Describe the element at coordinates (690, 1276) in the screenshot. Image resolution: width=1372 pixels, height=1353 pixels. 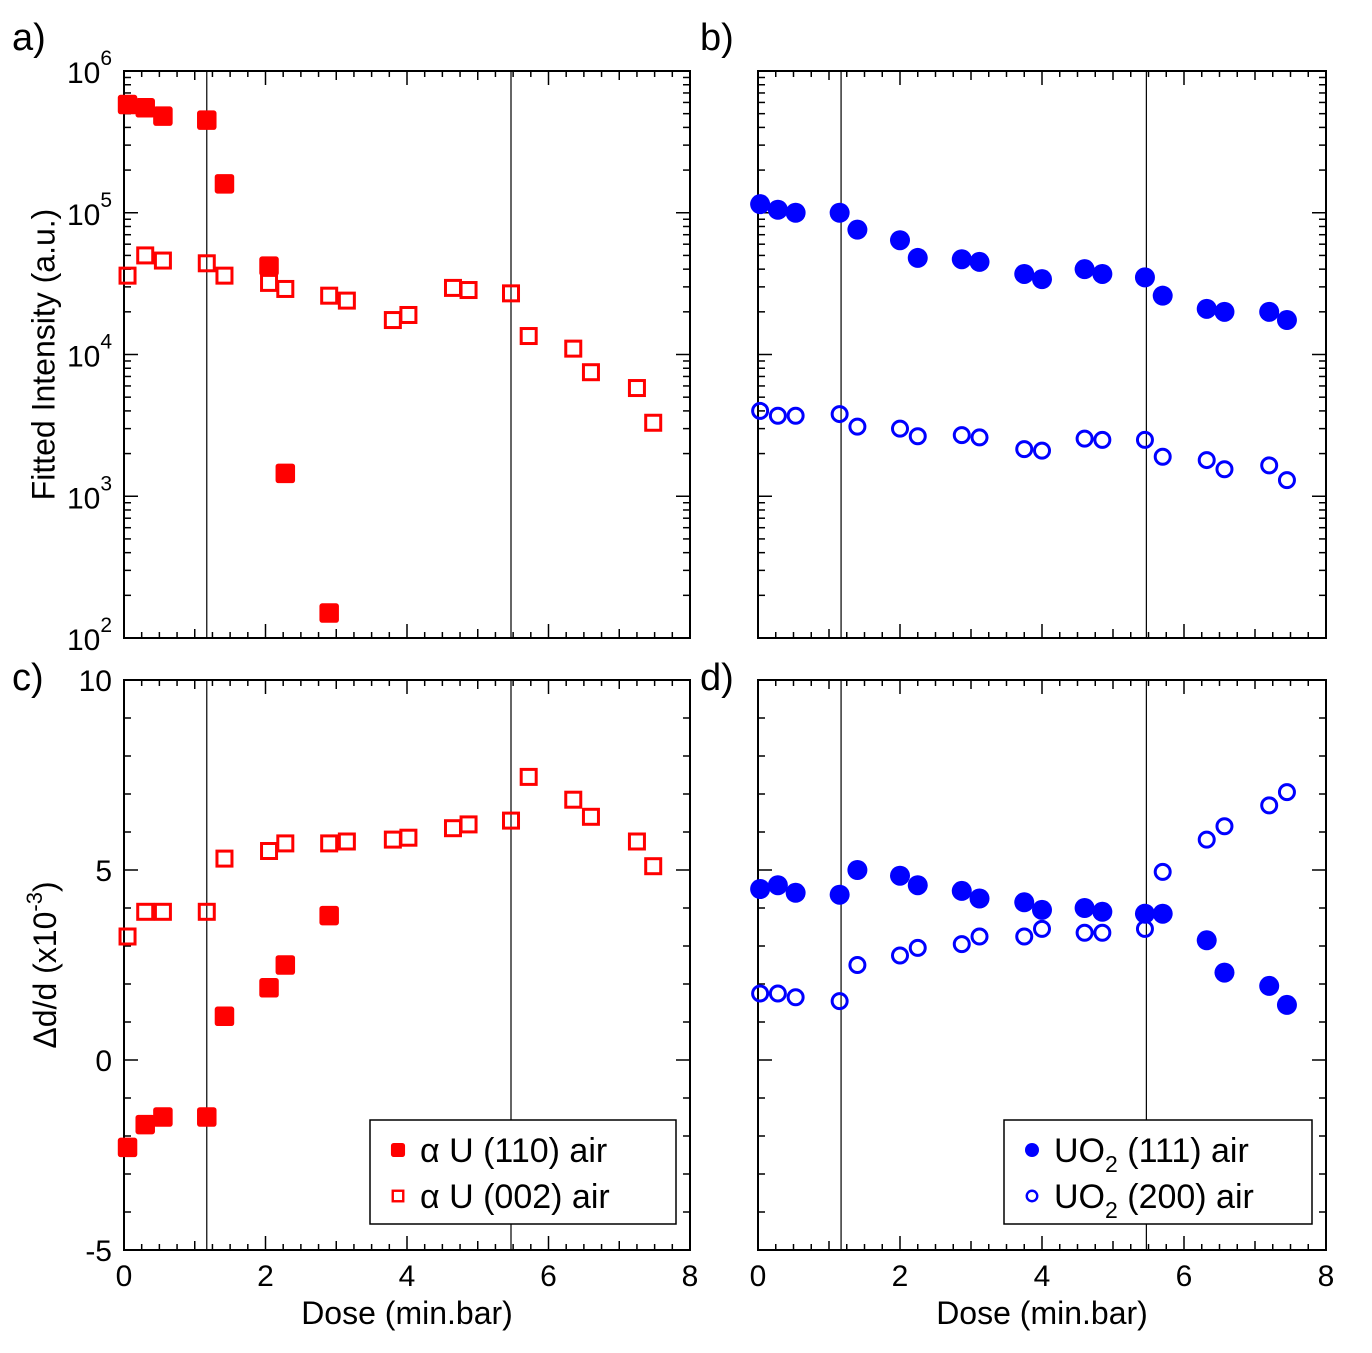
I see `x-tick-label: 8` at that location.